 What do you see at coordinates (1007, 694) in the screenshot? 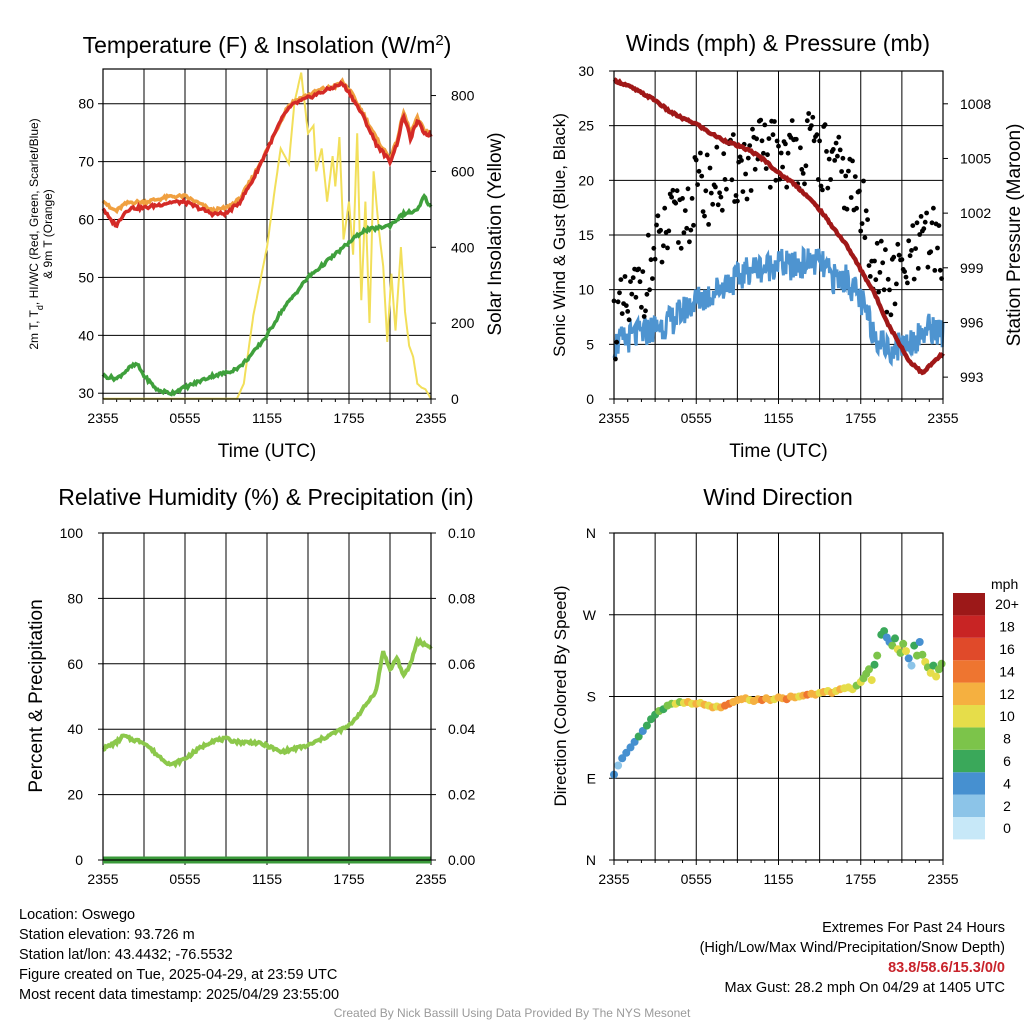
I see `colorbar-label: 12` at bounding box center [1007, 694].